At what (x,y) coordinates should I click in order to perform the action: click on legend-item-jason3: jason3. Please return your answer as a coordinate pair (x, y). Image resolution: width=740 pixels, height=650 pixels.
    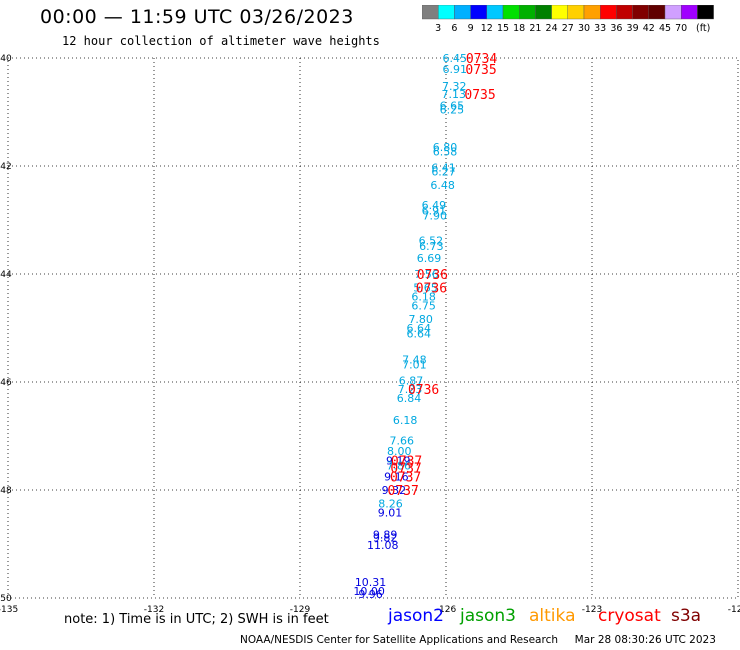
    Looking at the image, I should click on (488, 616).